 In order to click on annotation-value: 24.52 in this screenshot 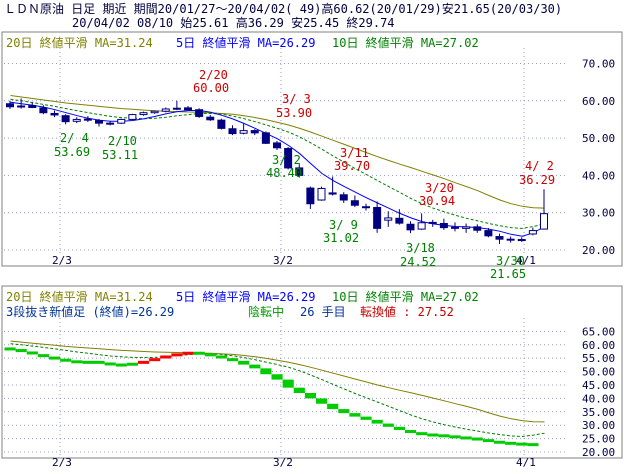, I will do `click(418, 262)`.